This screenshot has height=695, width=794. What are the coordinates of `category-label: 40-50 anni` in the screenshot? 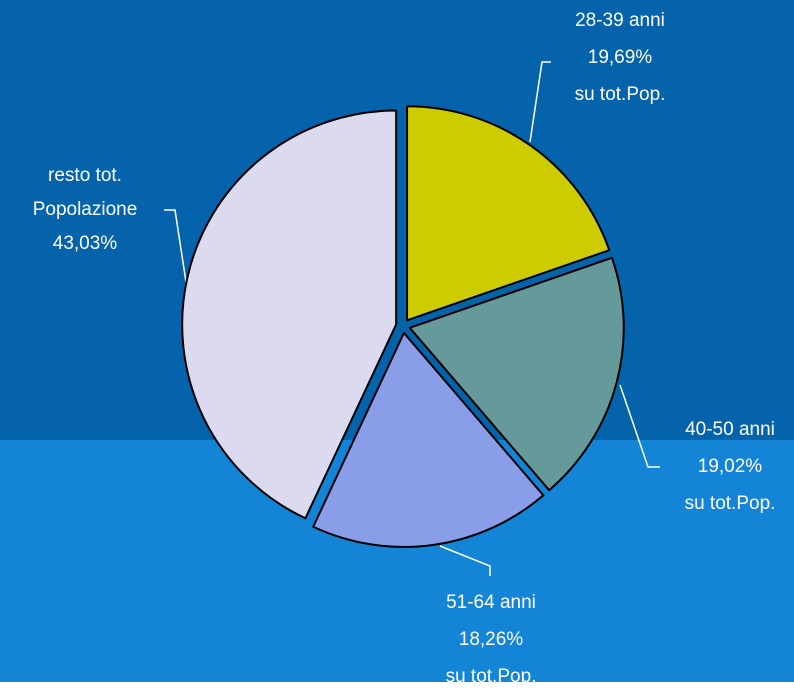 It's located at (730, 429).